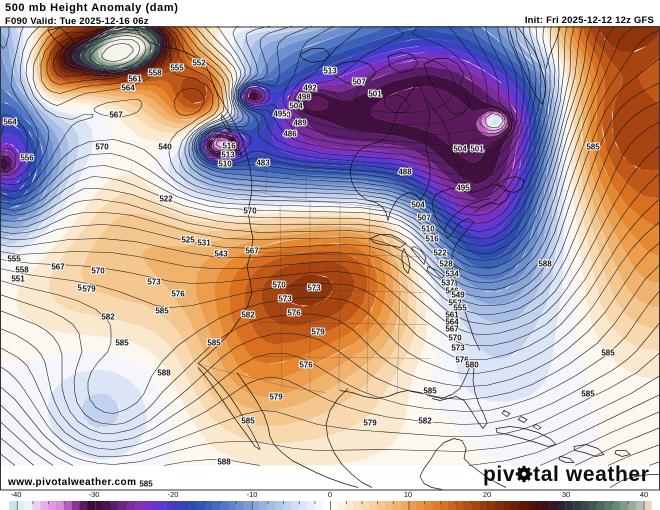 The height and width of the screenshot is (510, 660). What do you see at coordinates (452, 291) in the screenshot?
I see `svg-text: 546` at bounding box center [452, 291].